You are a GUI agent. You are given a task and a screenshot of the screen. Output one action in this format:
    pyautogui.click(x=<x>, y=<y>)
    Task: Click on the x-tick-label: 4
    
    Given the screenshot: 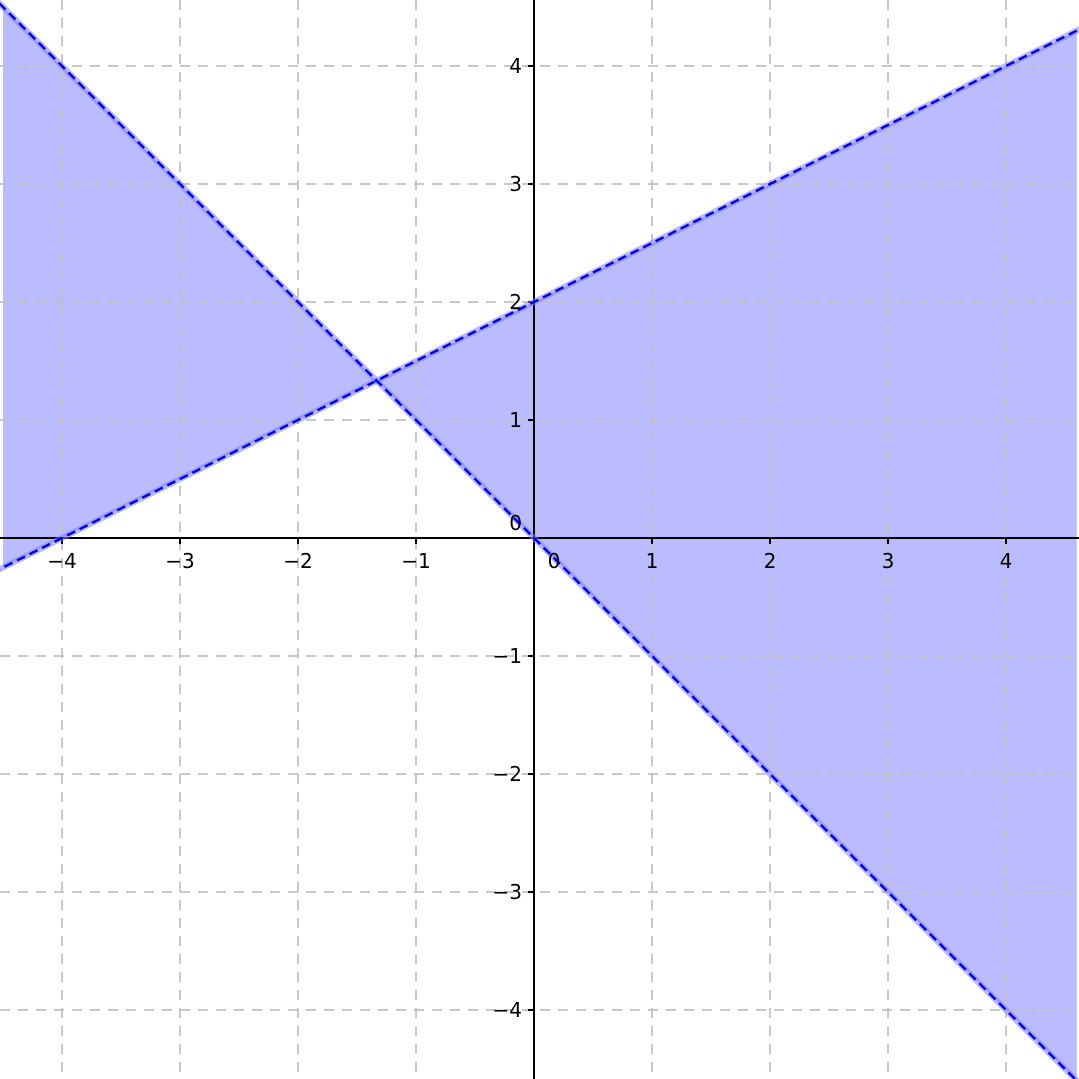 What is the action you would take?
    pyautogui.click(x=1006, y=561)
    